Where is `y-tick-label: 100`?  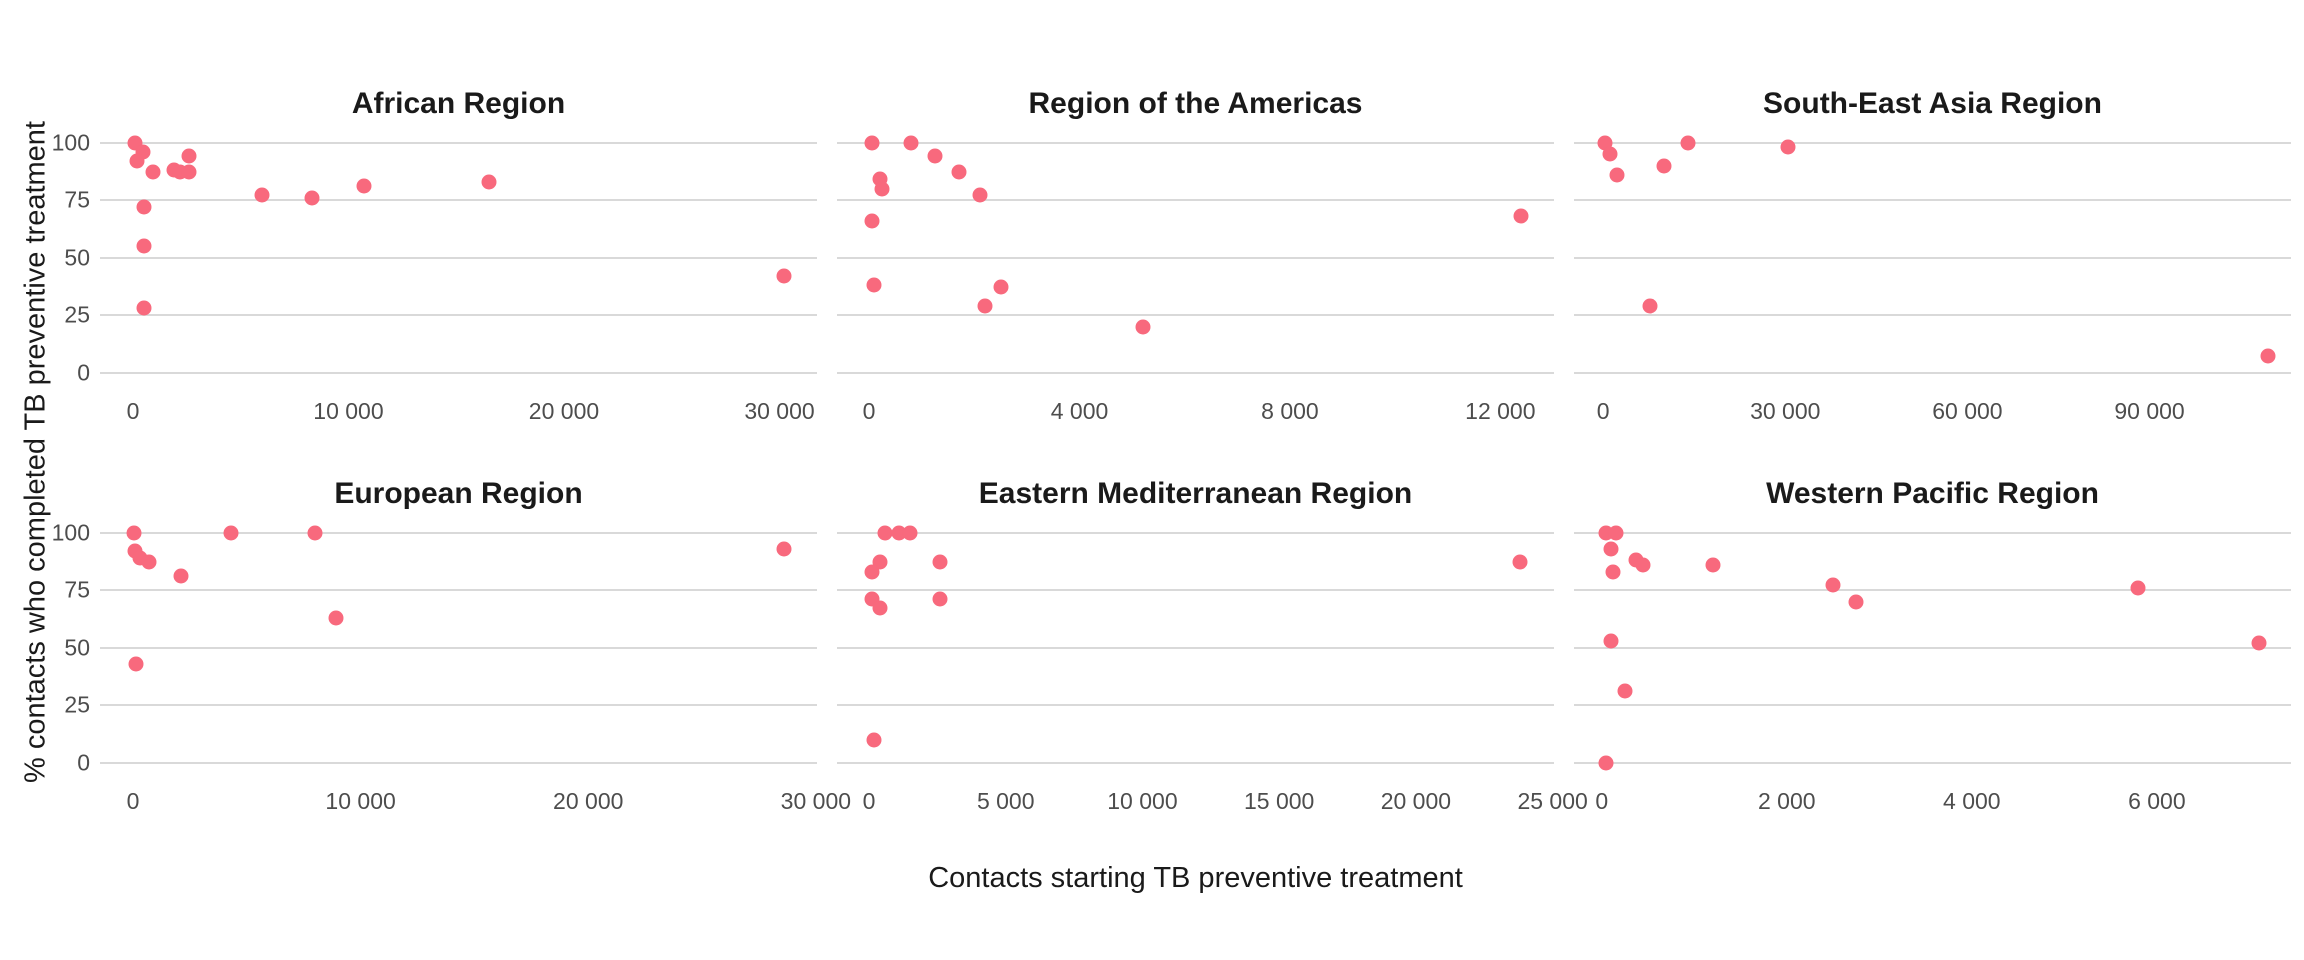 y-tick-label: 100 is located at coordinates (70, 142).